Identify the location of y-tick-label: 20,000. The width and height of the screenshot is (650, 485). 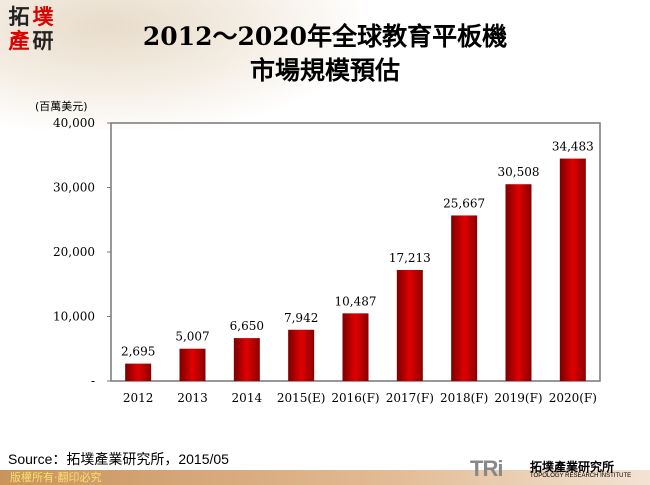
(74, 252).